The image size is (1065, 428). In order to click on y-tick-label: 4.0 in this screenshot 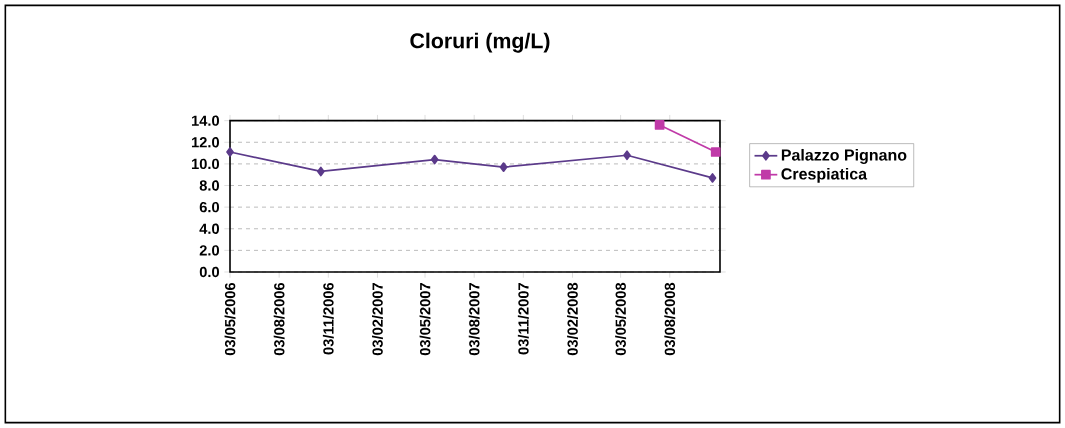, I will do `click(209, 228)`.